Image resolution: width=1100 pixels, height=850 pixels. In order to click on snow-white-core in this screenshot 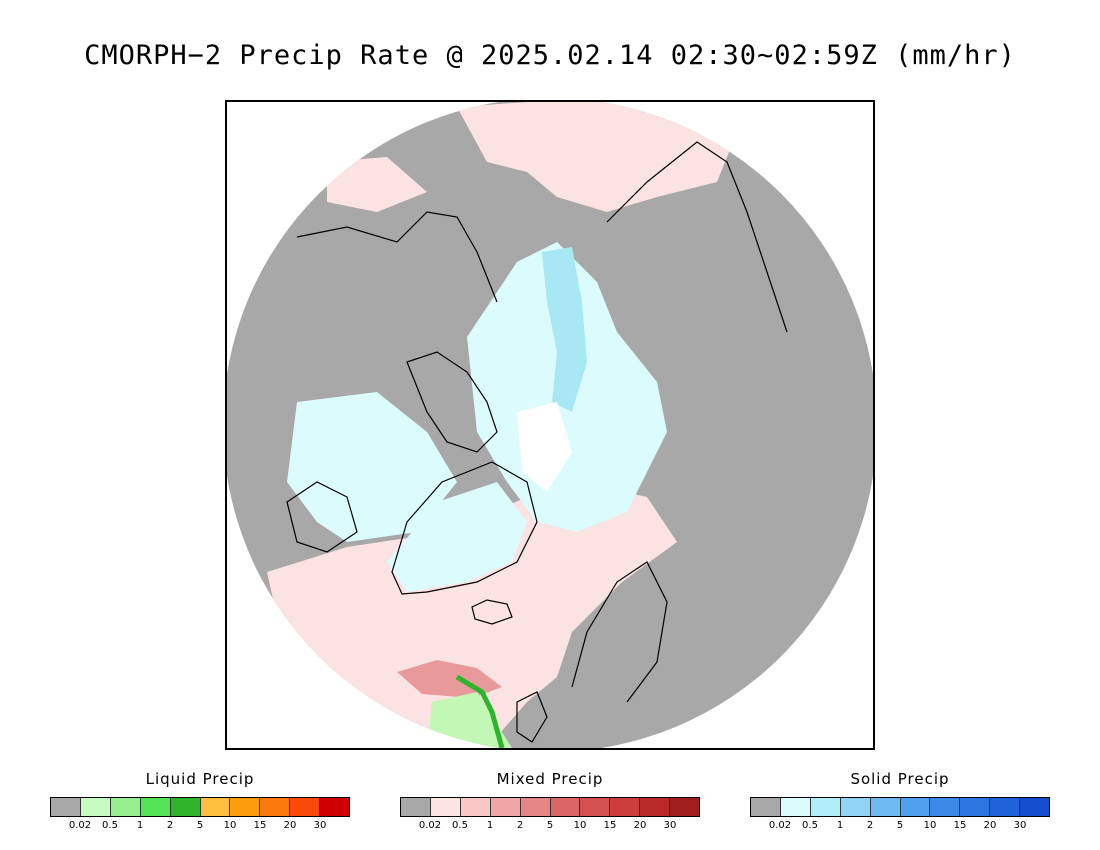, I will do `click(544, 447)`.